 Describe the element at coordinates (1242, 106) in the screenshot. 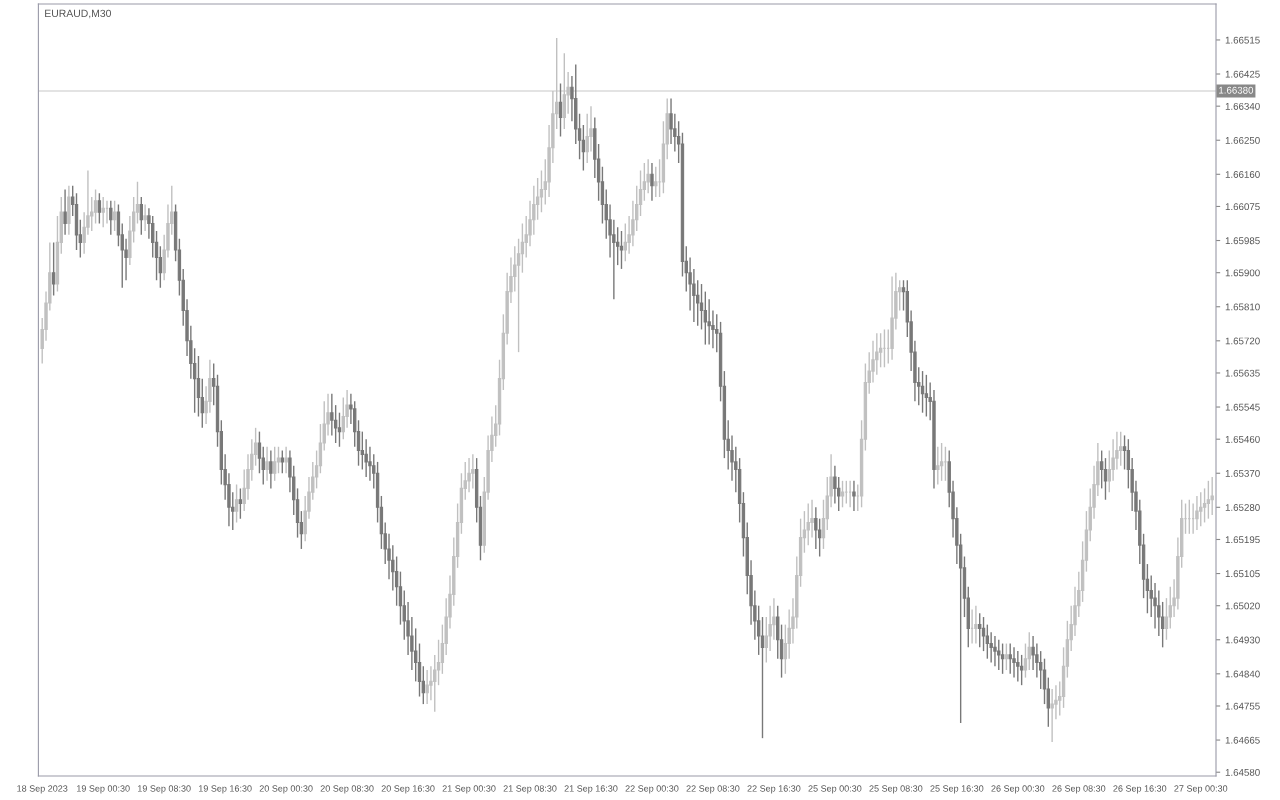

I see `y-tick-label: 1.66340` at that location.